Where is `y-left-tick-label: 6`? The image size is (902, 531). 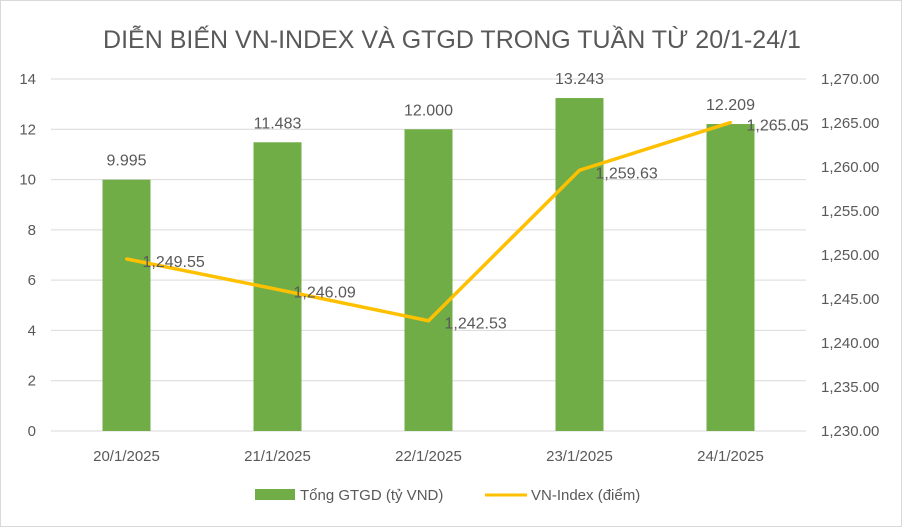 y-left-tick-label: 6 is located at coordinates (32, 280).